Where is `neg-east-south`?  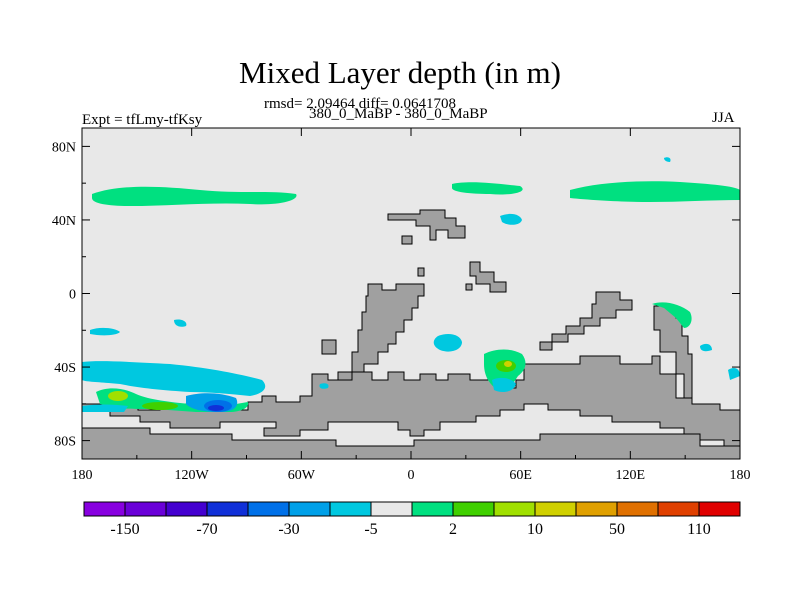 neg-east-south is located at coordinates (734, 374).